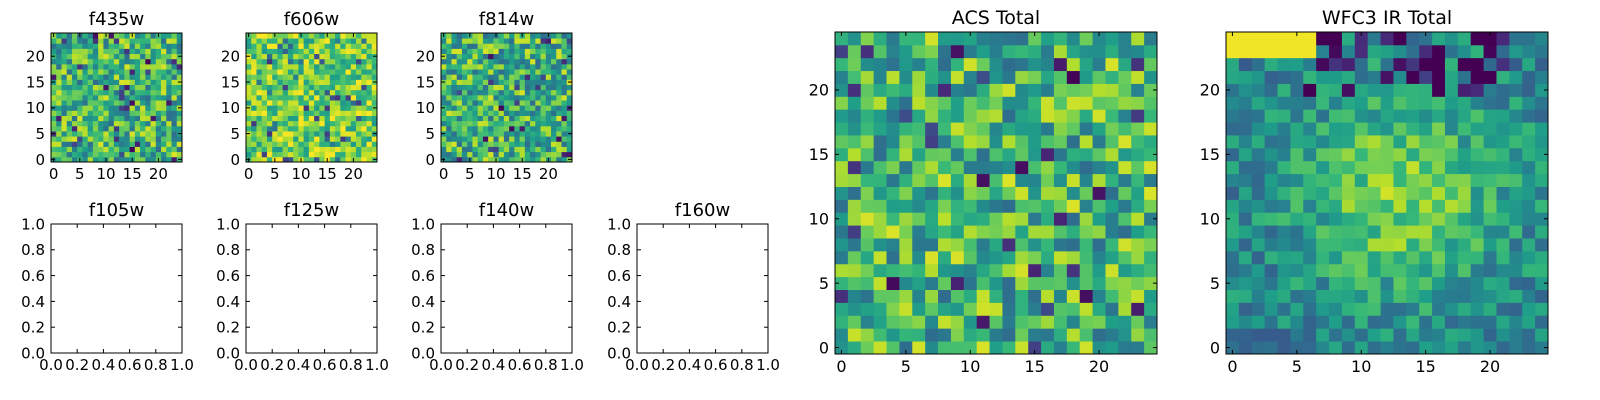  I want to click on y-tick-label: 20, so click(1210, 90).